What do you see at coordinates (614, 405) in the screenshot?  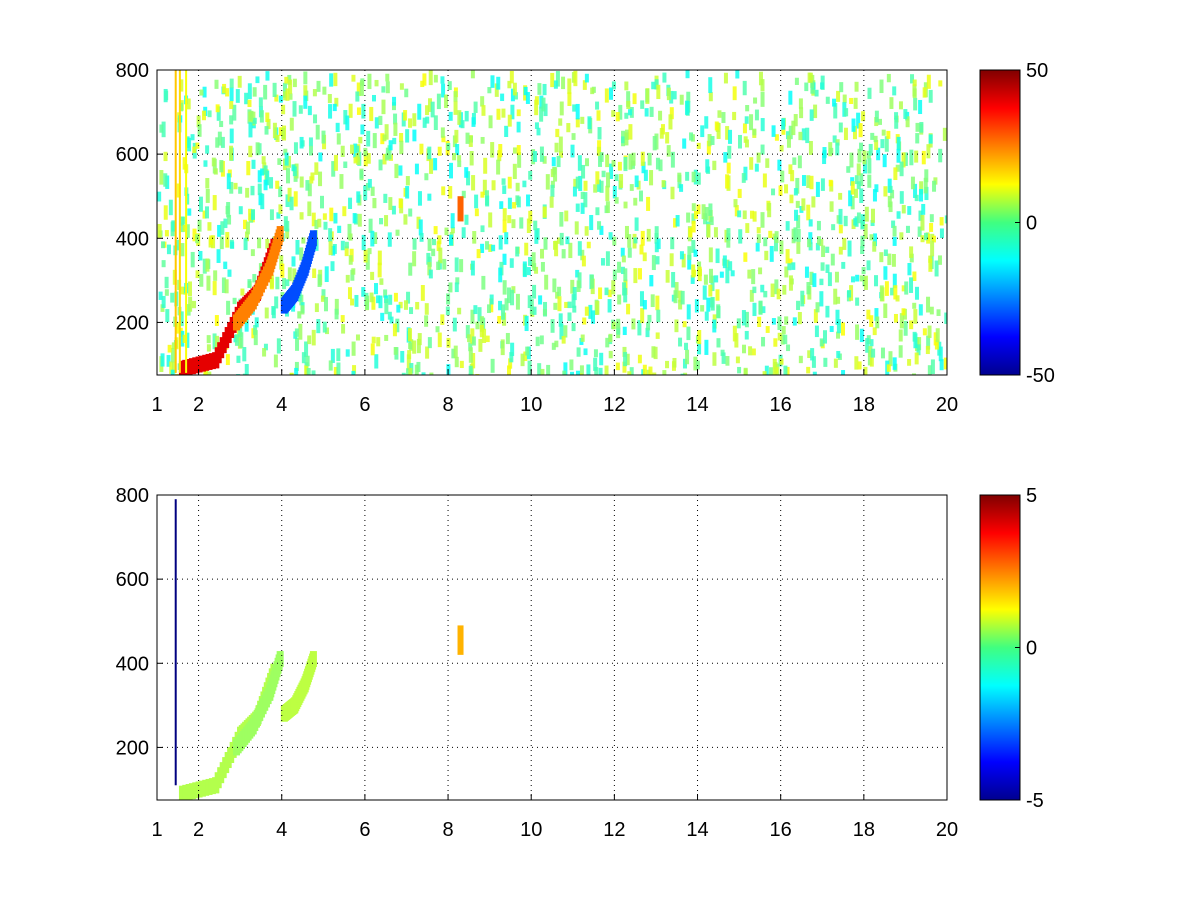 I see `top-x-tick-label: 12` at bounding box center [614, 405].